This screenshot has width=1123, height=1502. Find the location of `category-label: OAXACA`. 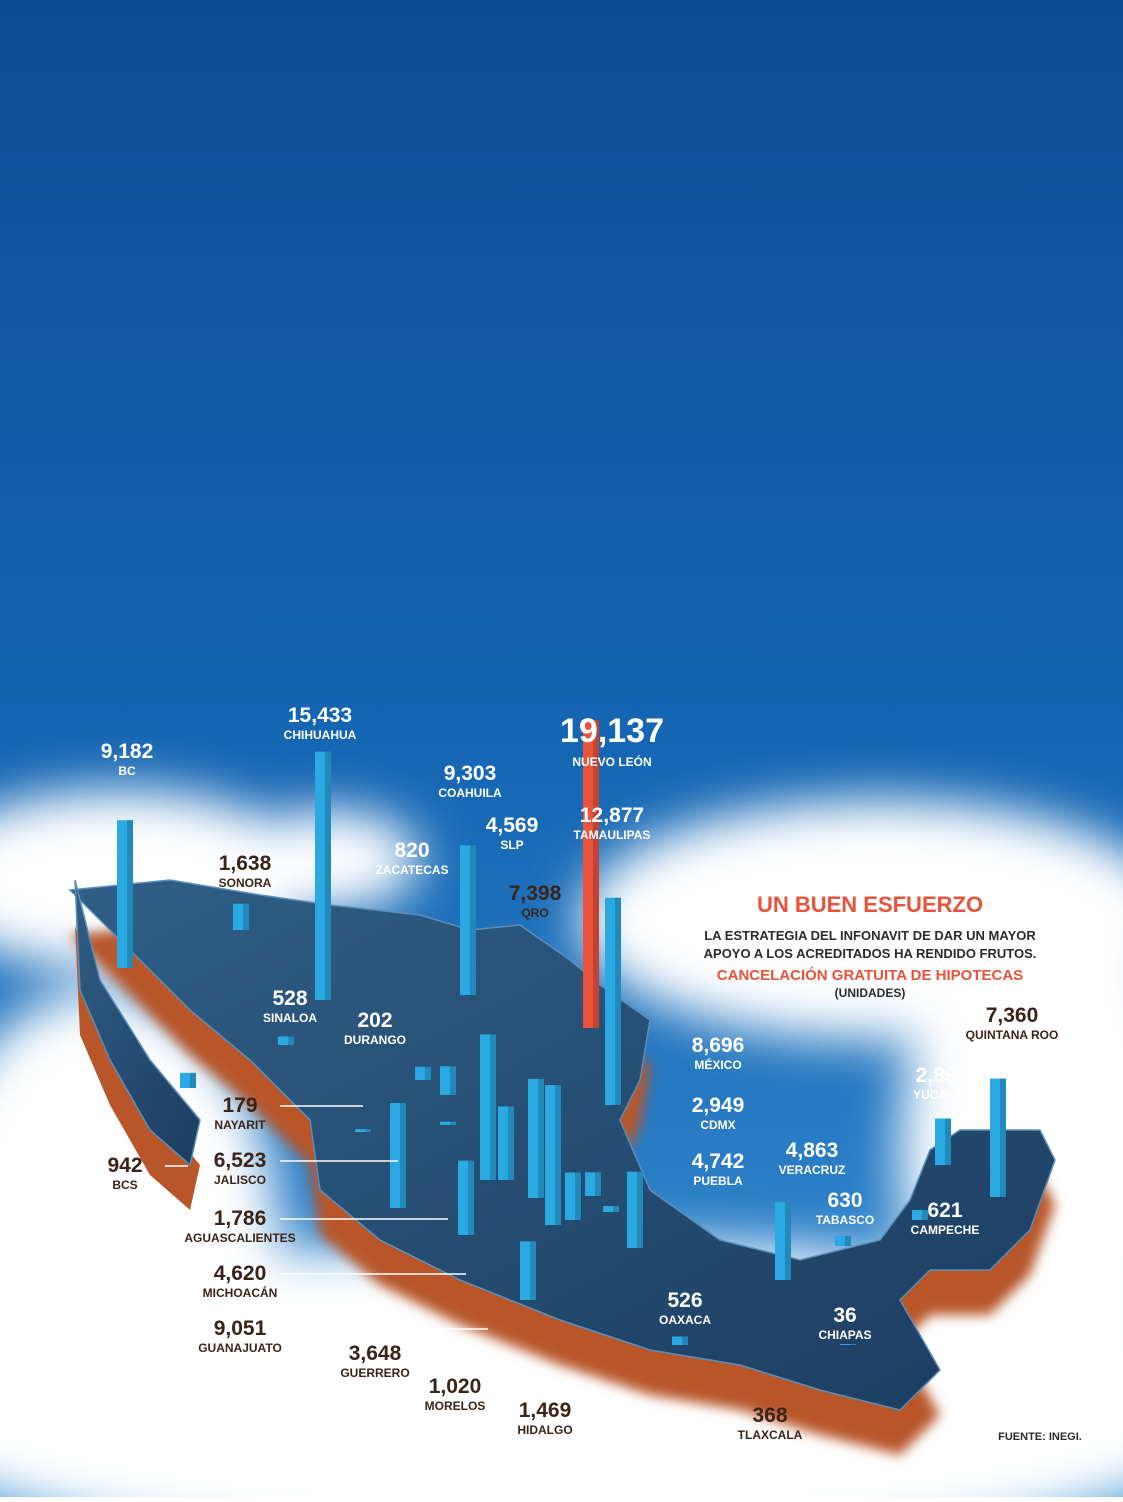

category-label: OAXACA is located at coordinates (685, 1320).